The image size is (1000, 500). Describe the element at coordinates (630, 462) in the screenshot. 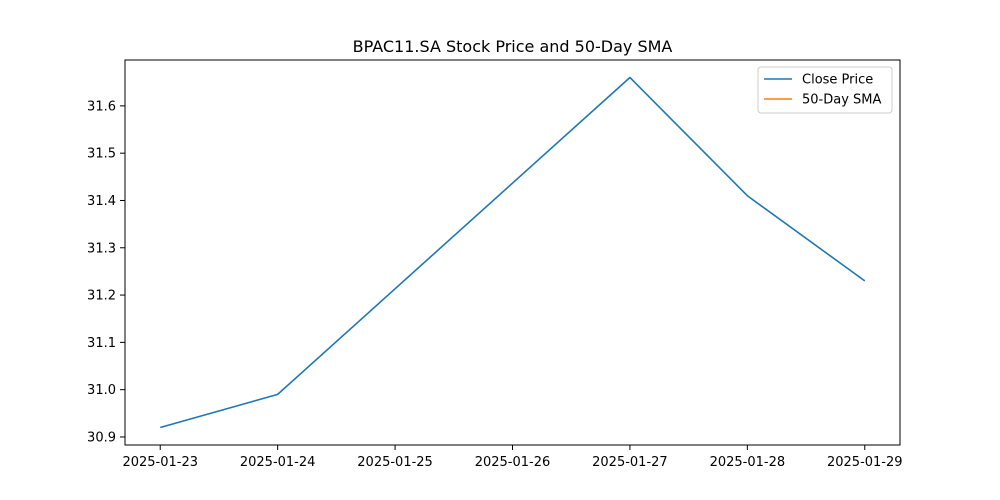

I see `x-tick-label: 2025-01-27` at that location.